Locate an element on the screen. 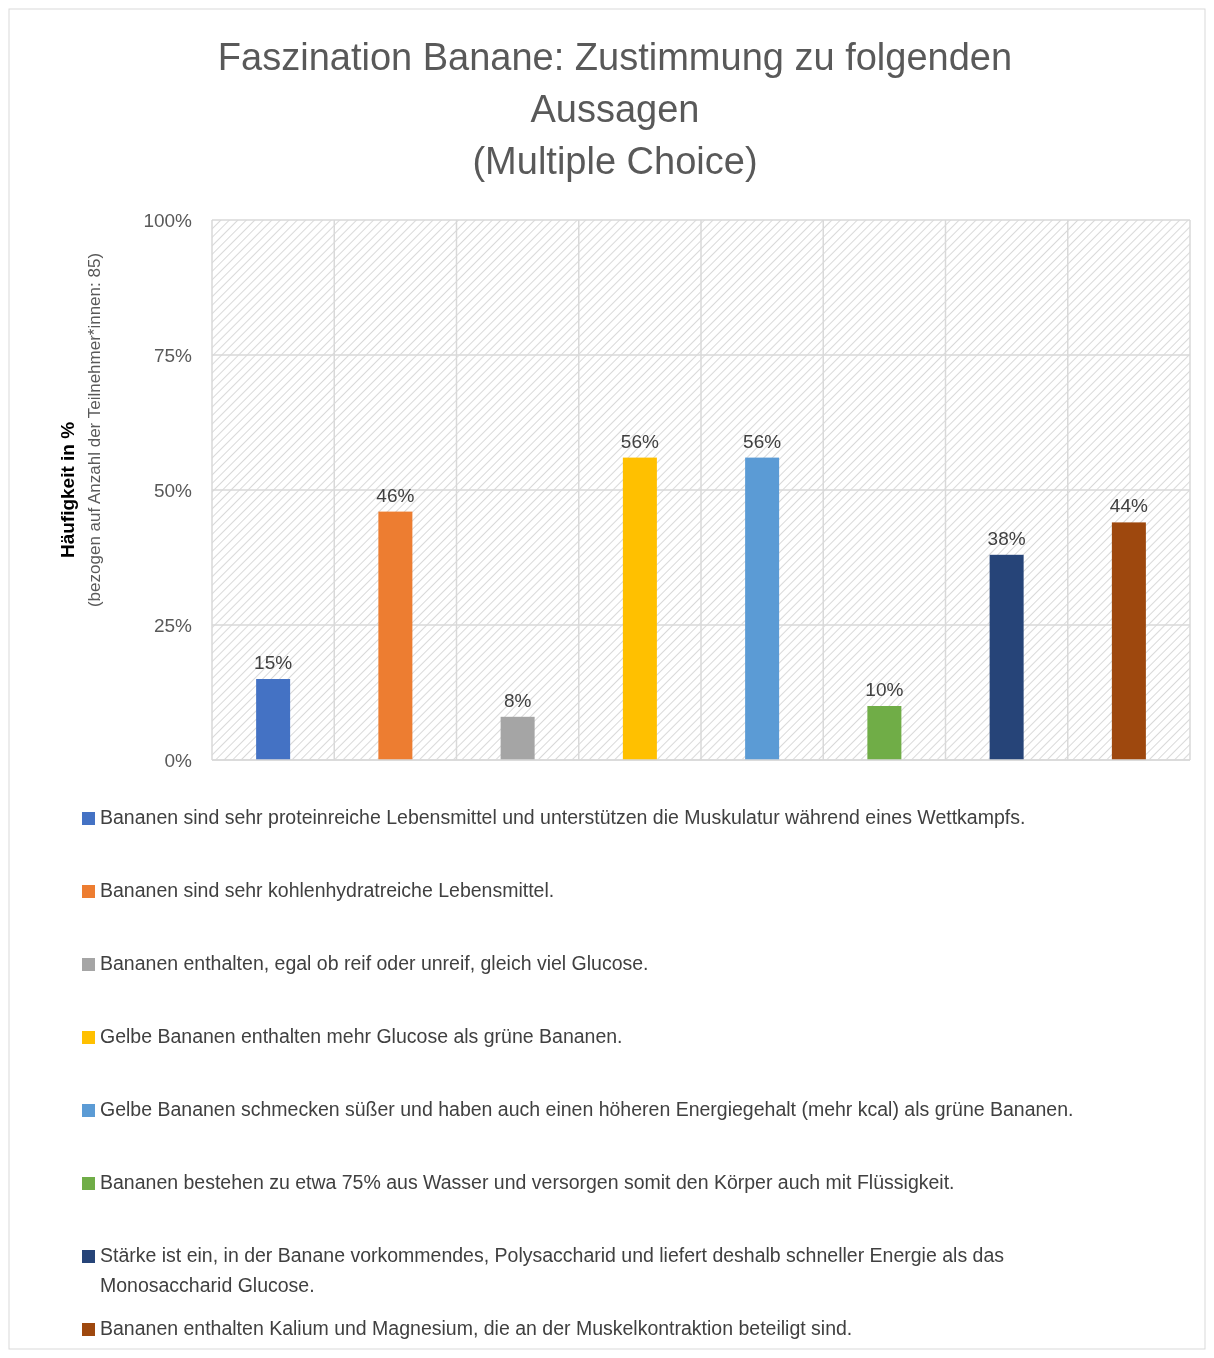  y-tick-label: 75% is located at coordinates (173, 355).